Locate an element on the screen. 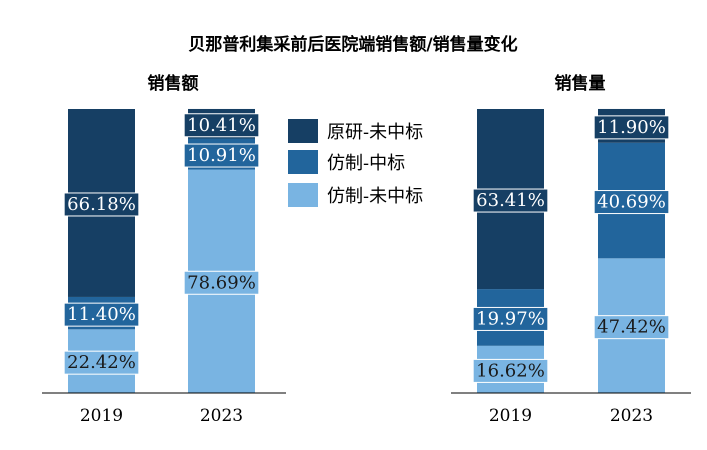 The width and height of the screenshot is (707, 450). data-label: 19.97% is located at coordinates (510, 318).